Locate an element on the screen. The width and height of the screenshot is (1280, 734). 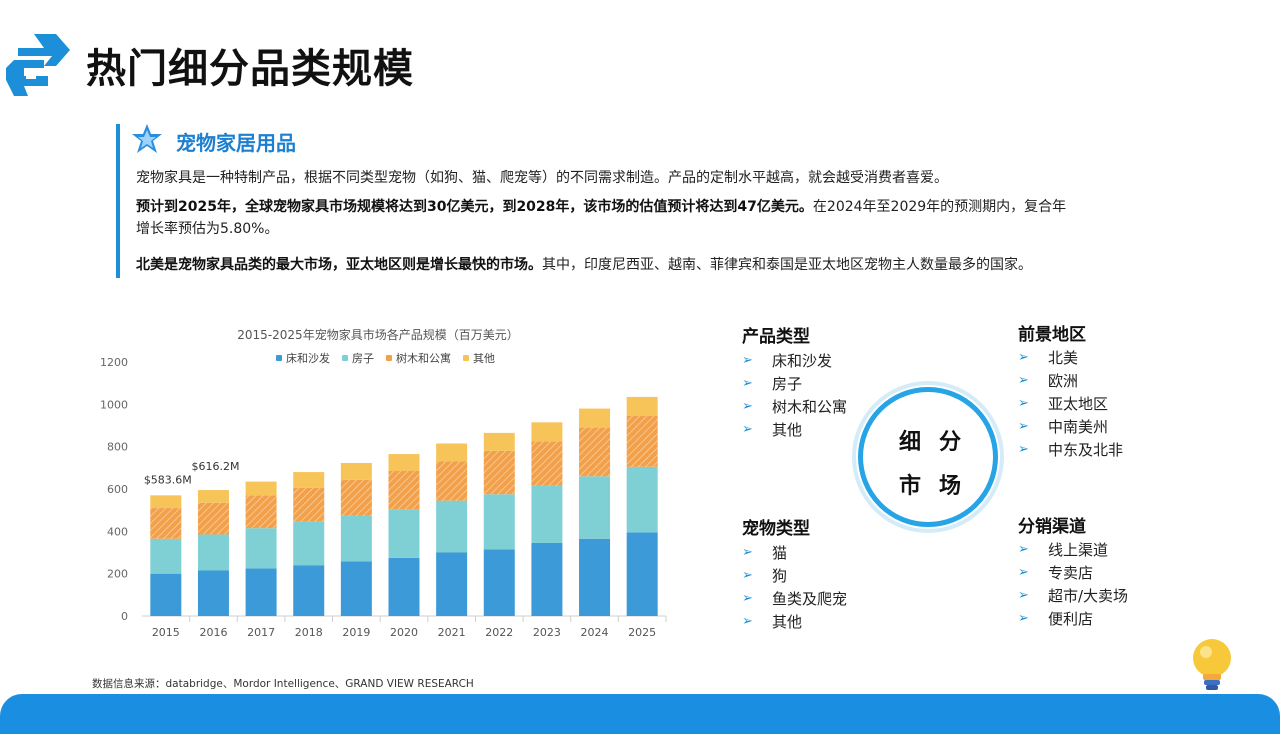
y-tick-label: 800 is located at coordinates (117, 447).